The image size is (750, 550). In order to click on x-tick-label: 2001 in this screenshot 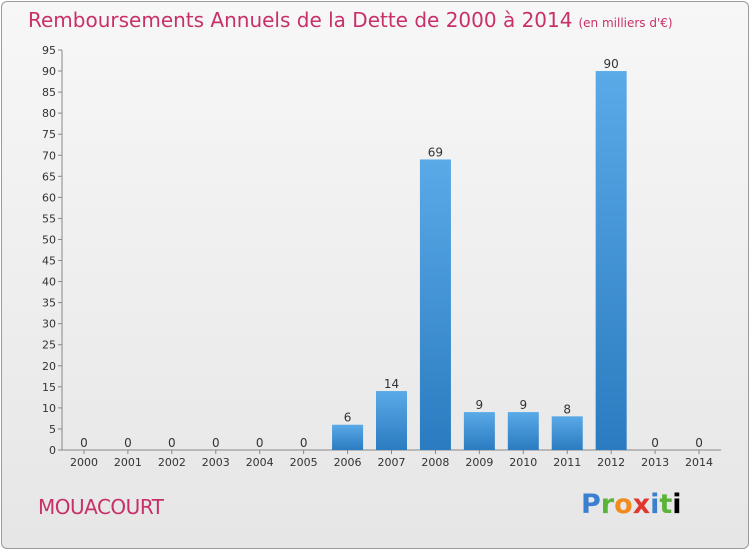, I will do `click(128, 462)`.